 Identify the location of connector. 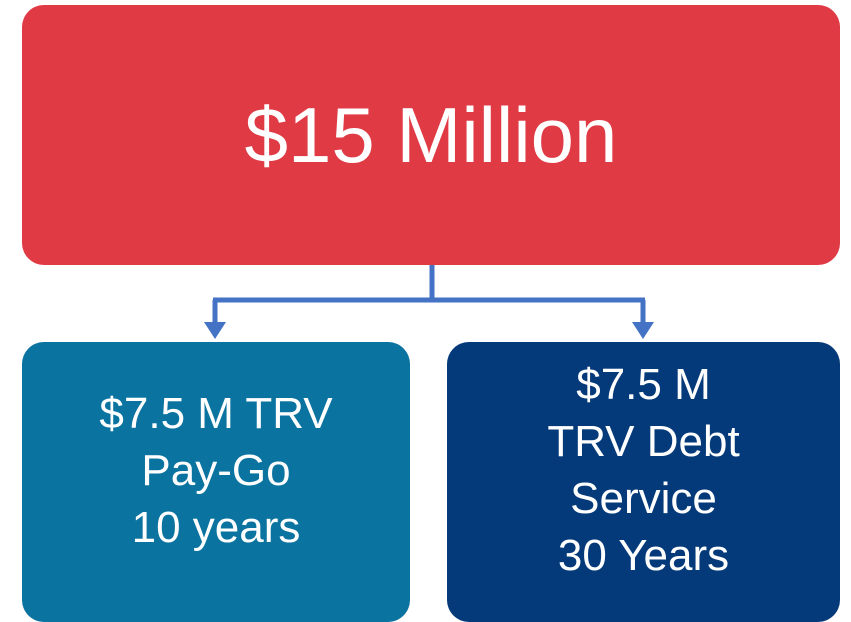
(429, 302).